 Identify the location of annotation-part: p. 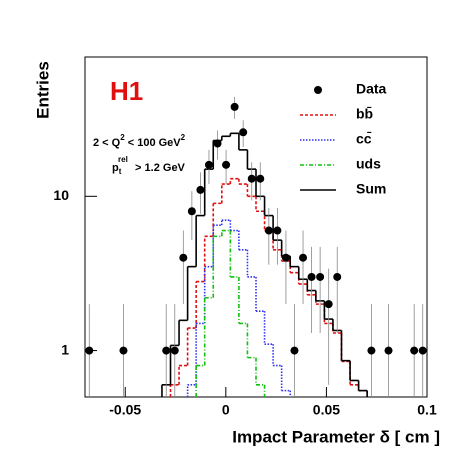
(115, 168).